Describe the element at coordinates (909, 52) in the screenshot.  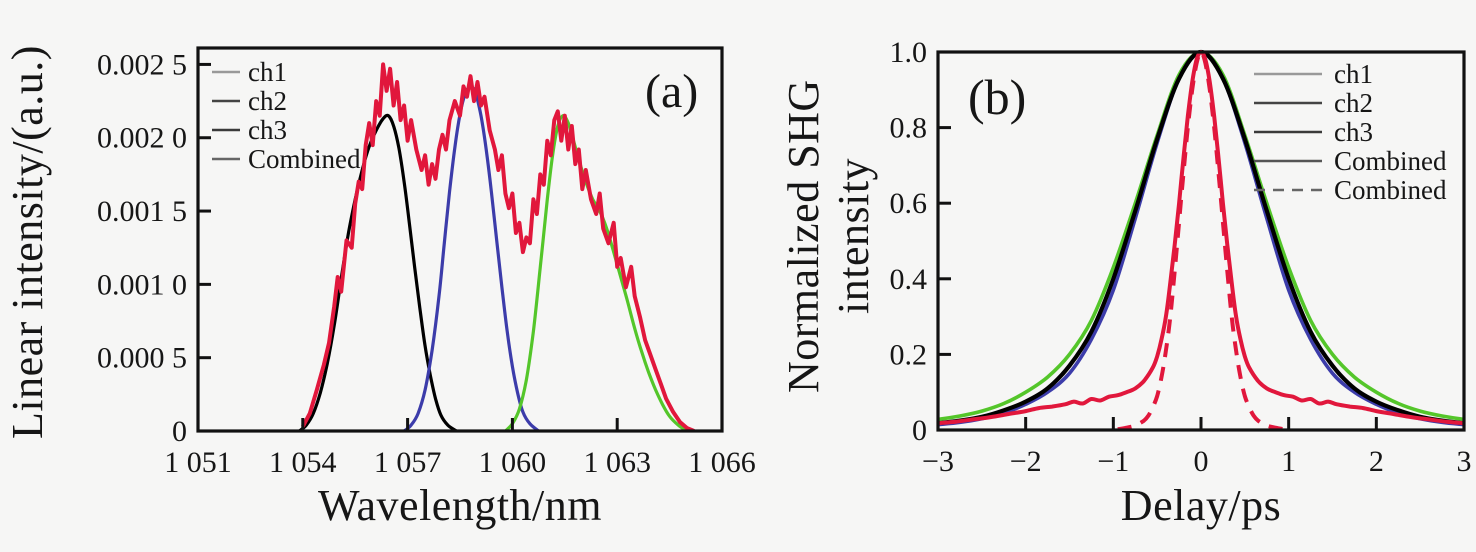
I see `y-tick-label: 1.0` at that location.